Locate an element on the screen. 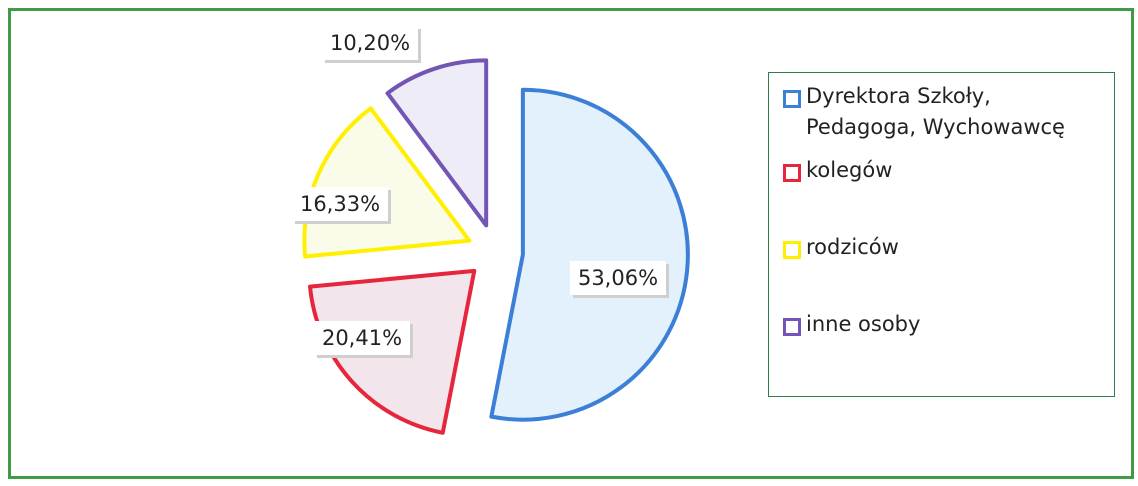 Image resolution: width=1138 pixels, height=486 pixels. legend-item: Dyrektora Szkoły, Pedagoga, Wychowawcę is located at coordinates (941, 112).